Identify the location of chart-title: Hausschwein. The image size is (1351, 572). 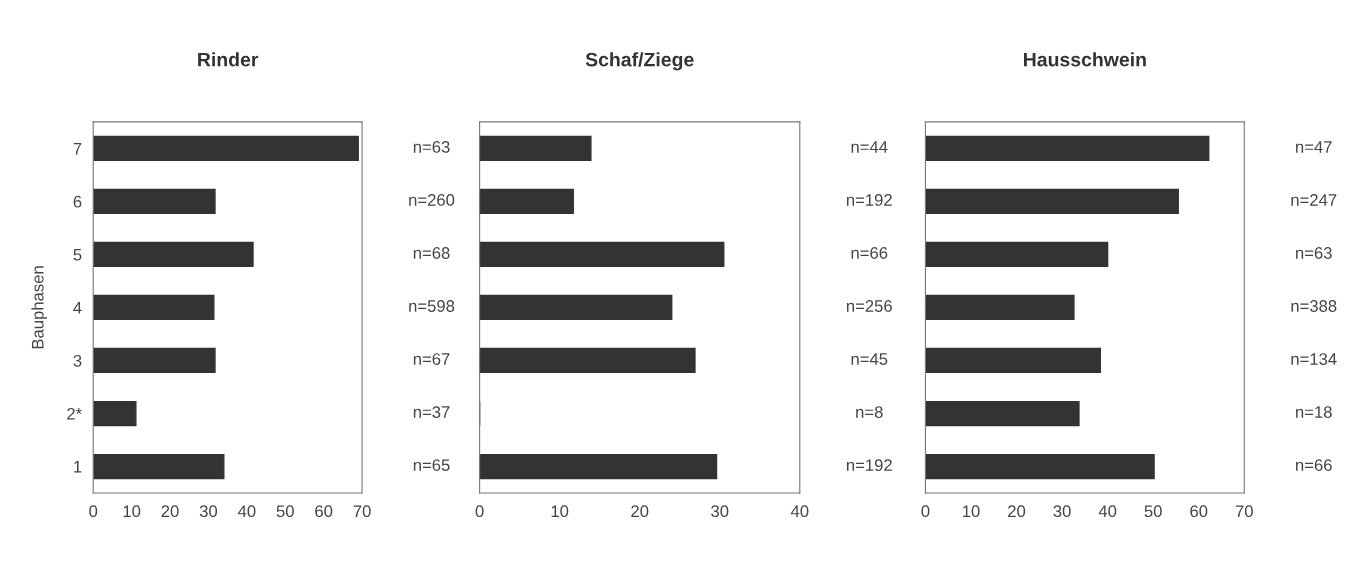
(1085, 59).